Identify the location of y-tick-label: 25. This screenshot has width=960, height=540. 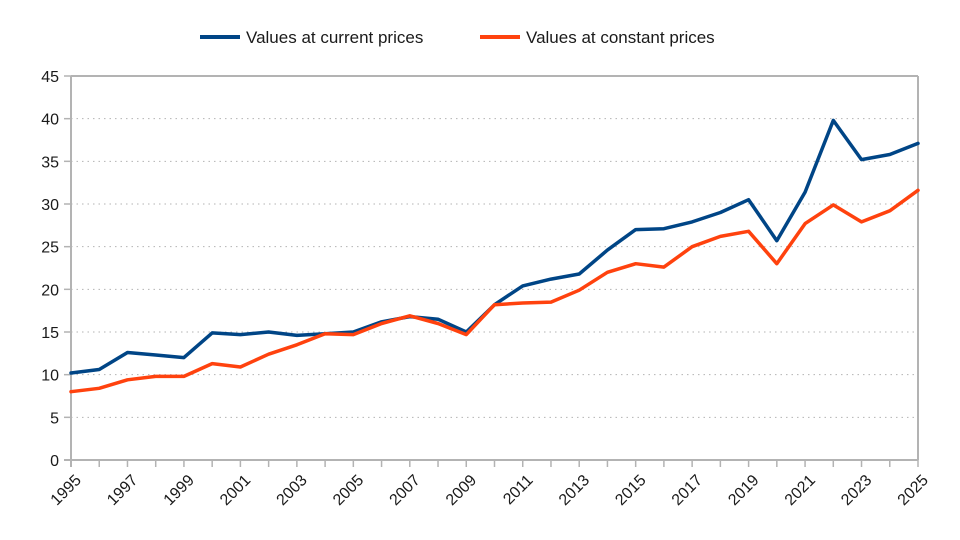
(50, 248).